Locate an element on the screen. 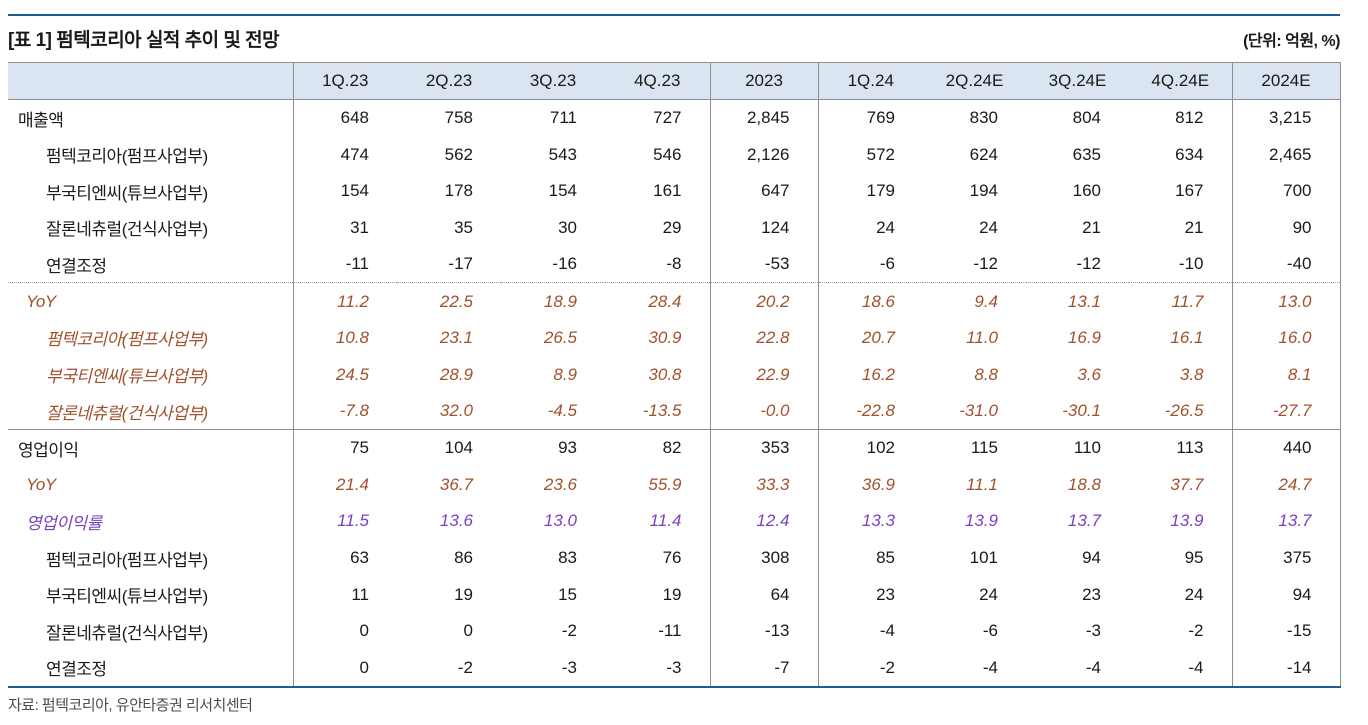 This screenshot has width=1368, height=725. cell-value: 104 is located at coordinates (458, 448).